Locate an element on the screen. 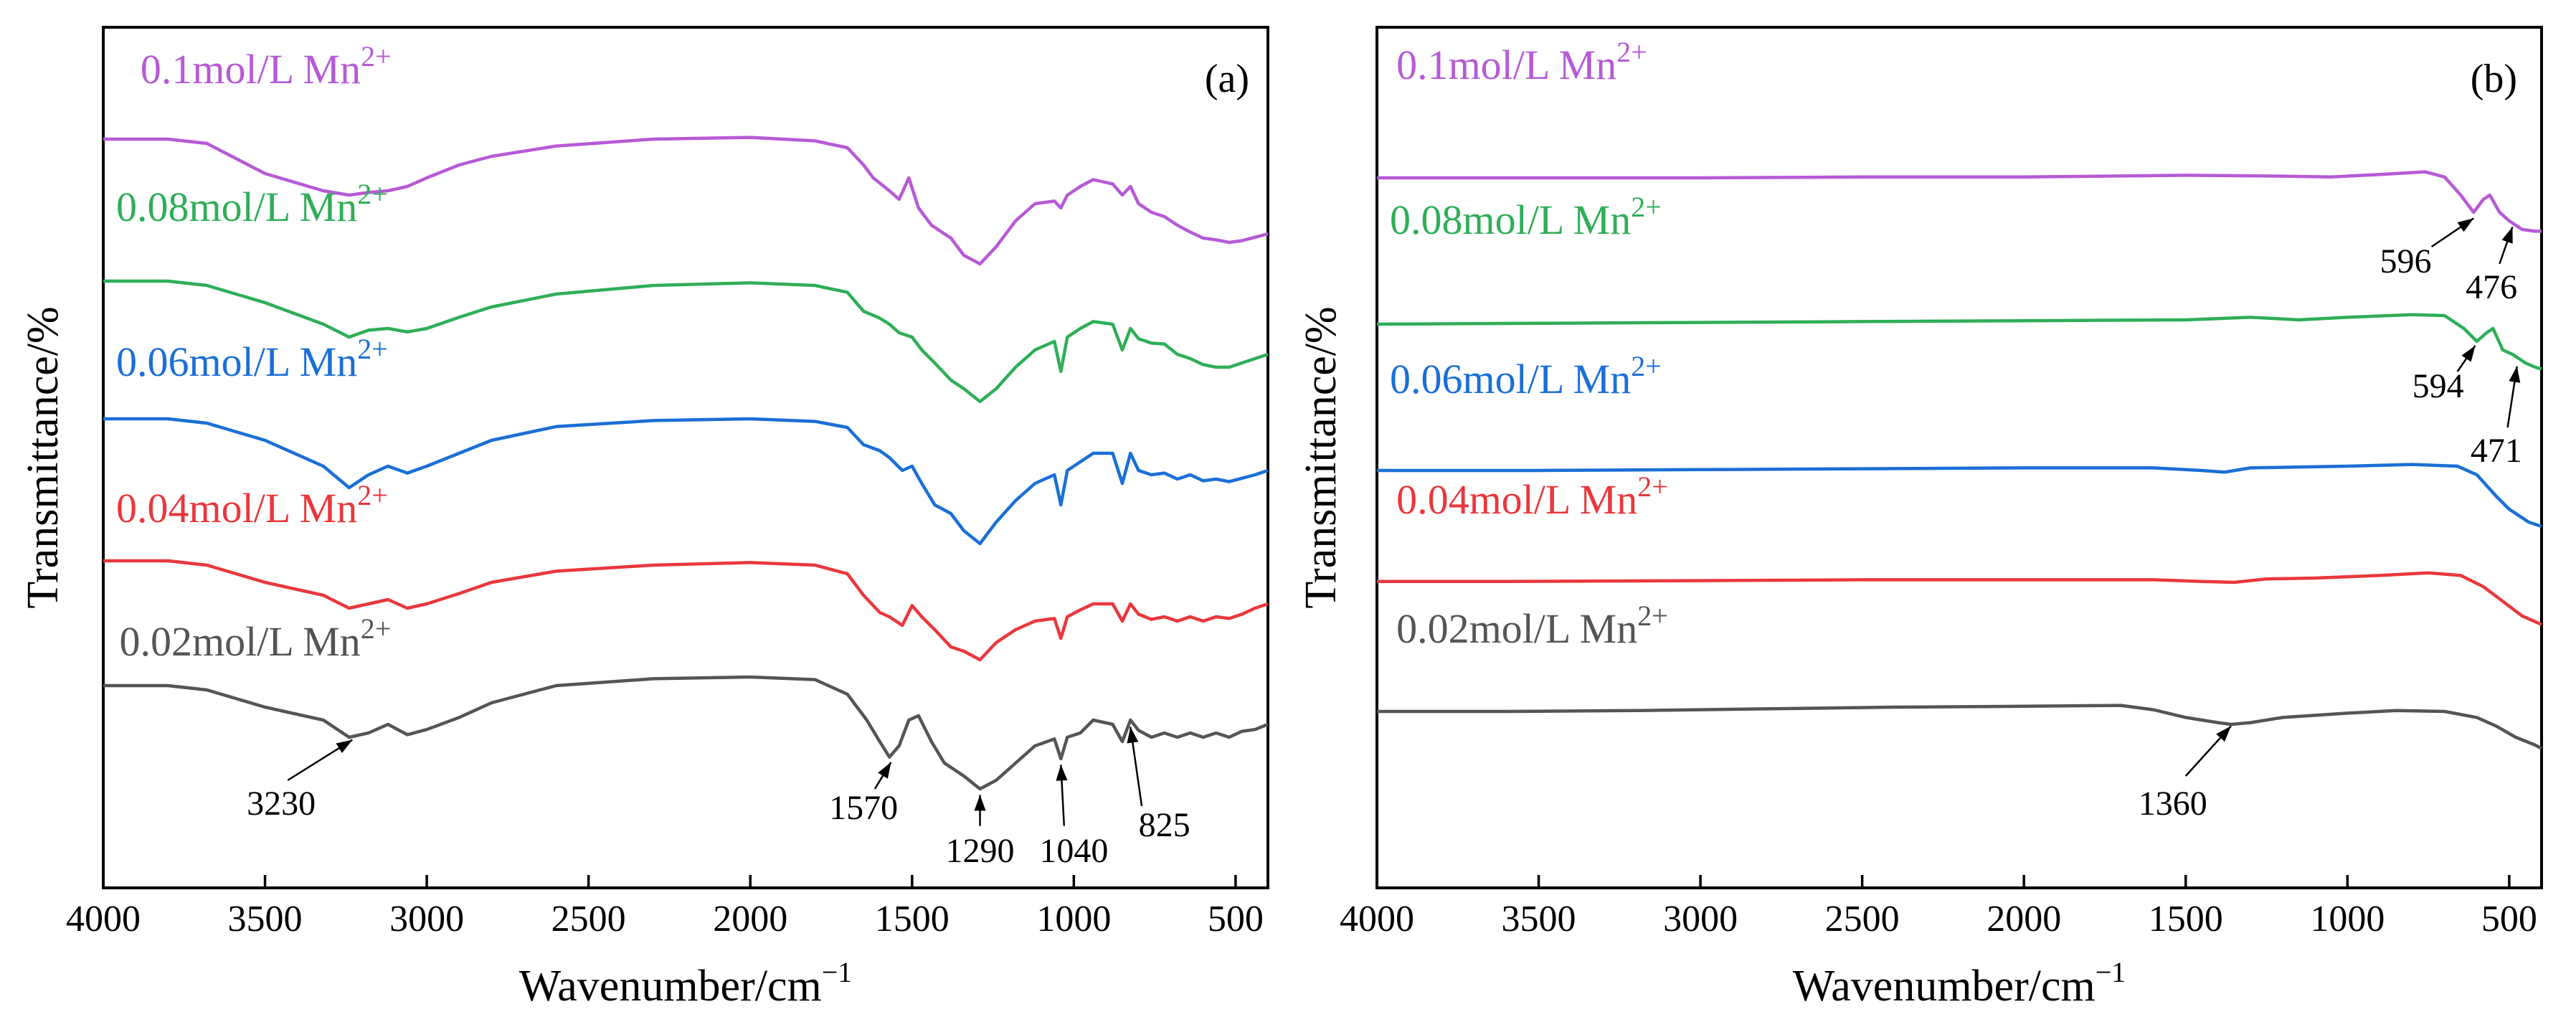 The image size is (2576, 1027). panel-b-x-ticks: 4000 3500 3000 2500 2000 1500 1000 500 is located at coordinates (1938, 908).